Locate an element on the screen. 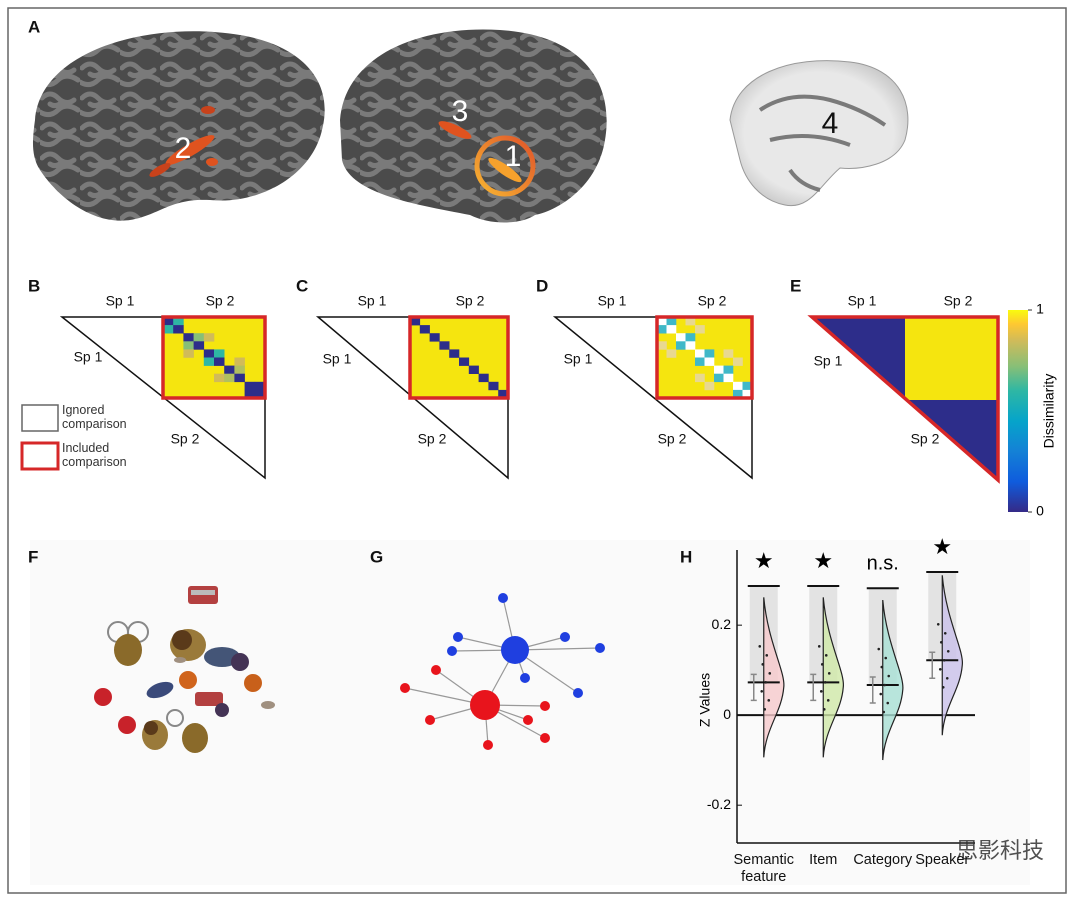 The height and width of the screenshot is (899, 1080). panel-letter: E is located at coordinates (795, 285).